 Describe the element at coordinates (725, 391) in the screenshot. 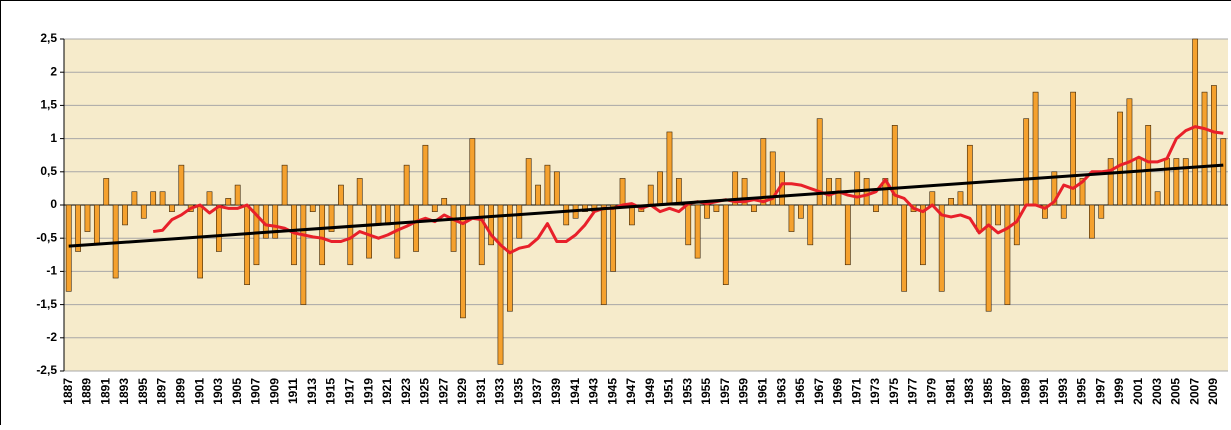

I see `x-tick-label: 1957` at that location.